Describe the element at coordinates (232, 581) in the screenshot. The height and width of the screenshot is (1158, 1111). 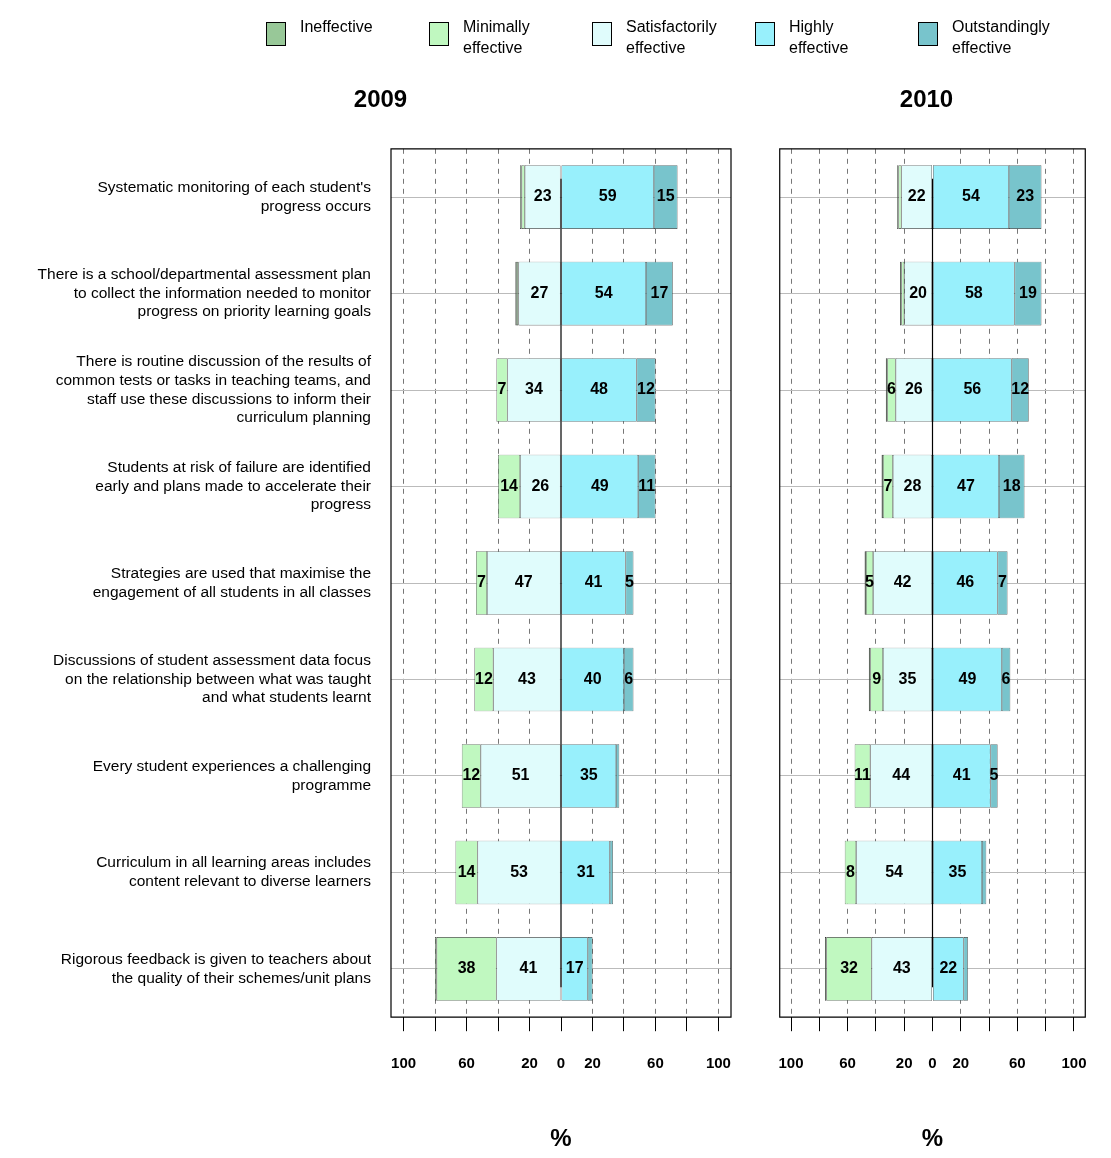
I see `y-tick-label: Strategies are used that maximise the engagement of all students in all classes` at that location.